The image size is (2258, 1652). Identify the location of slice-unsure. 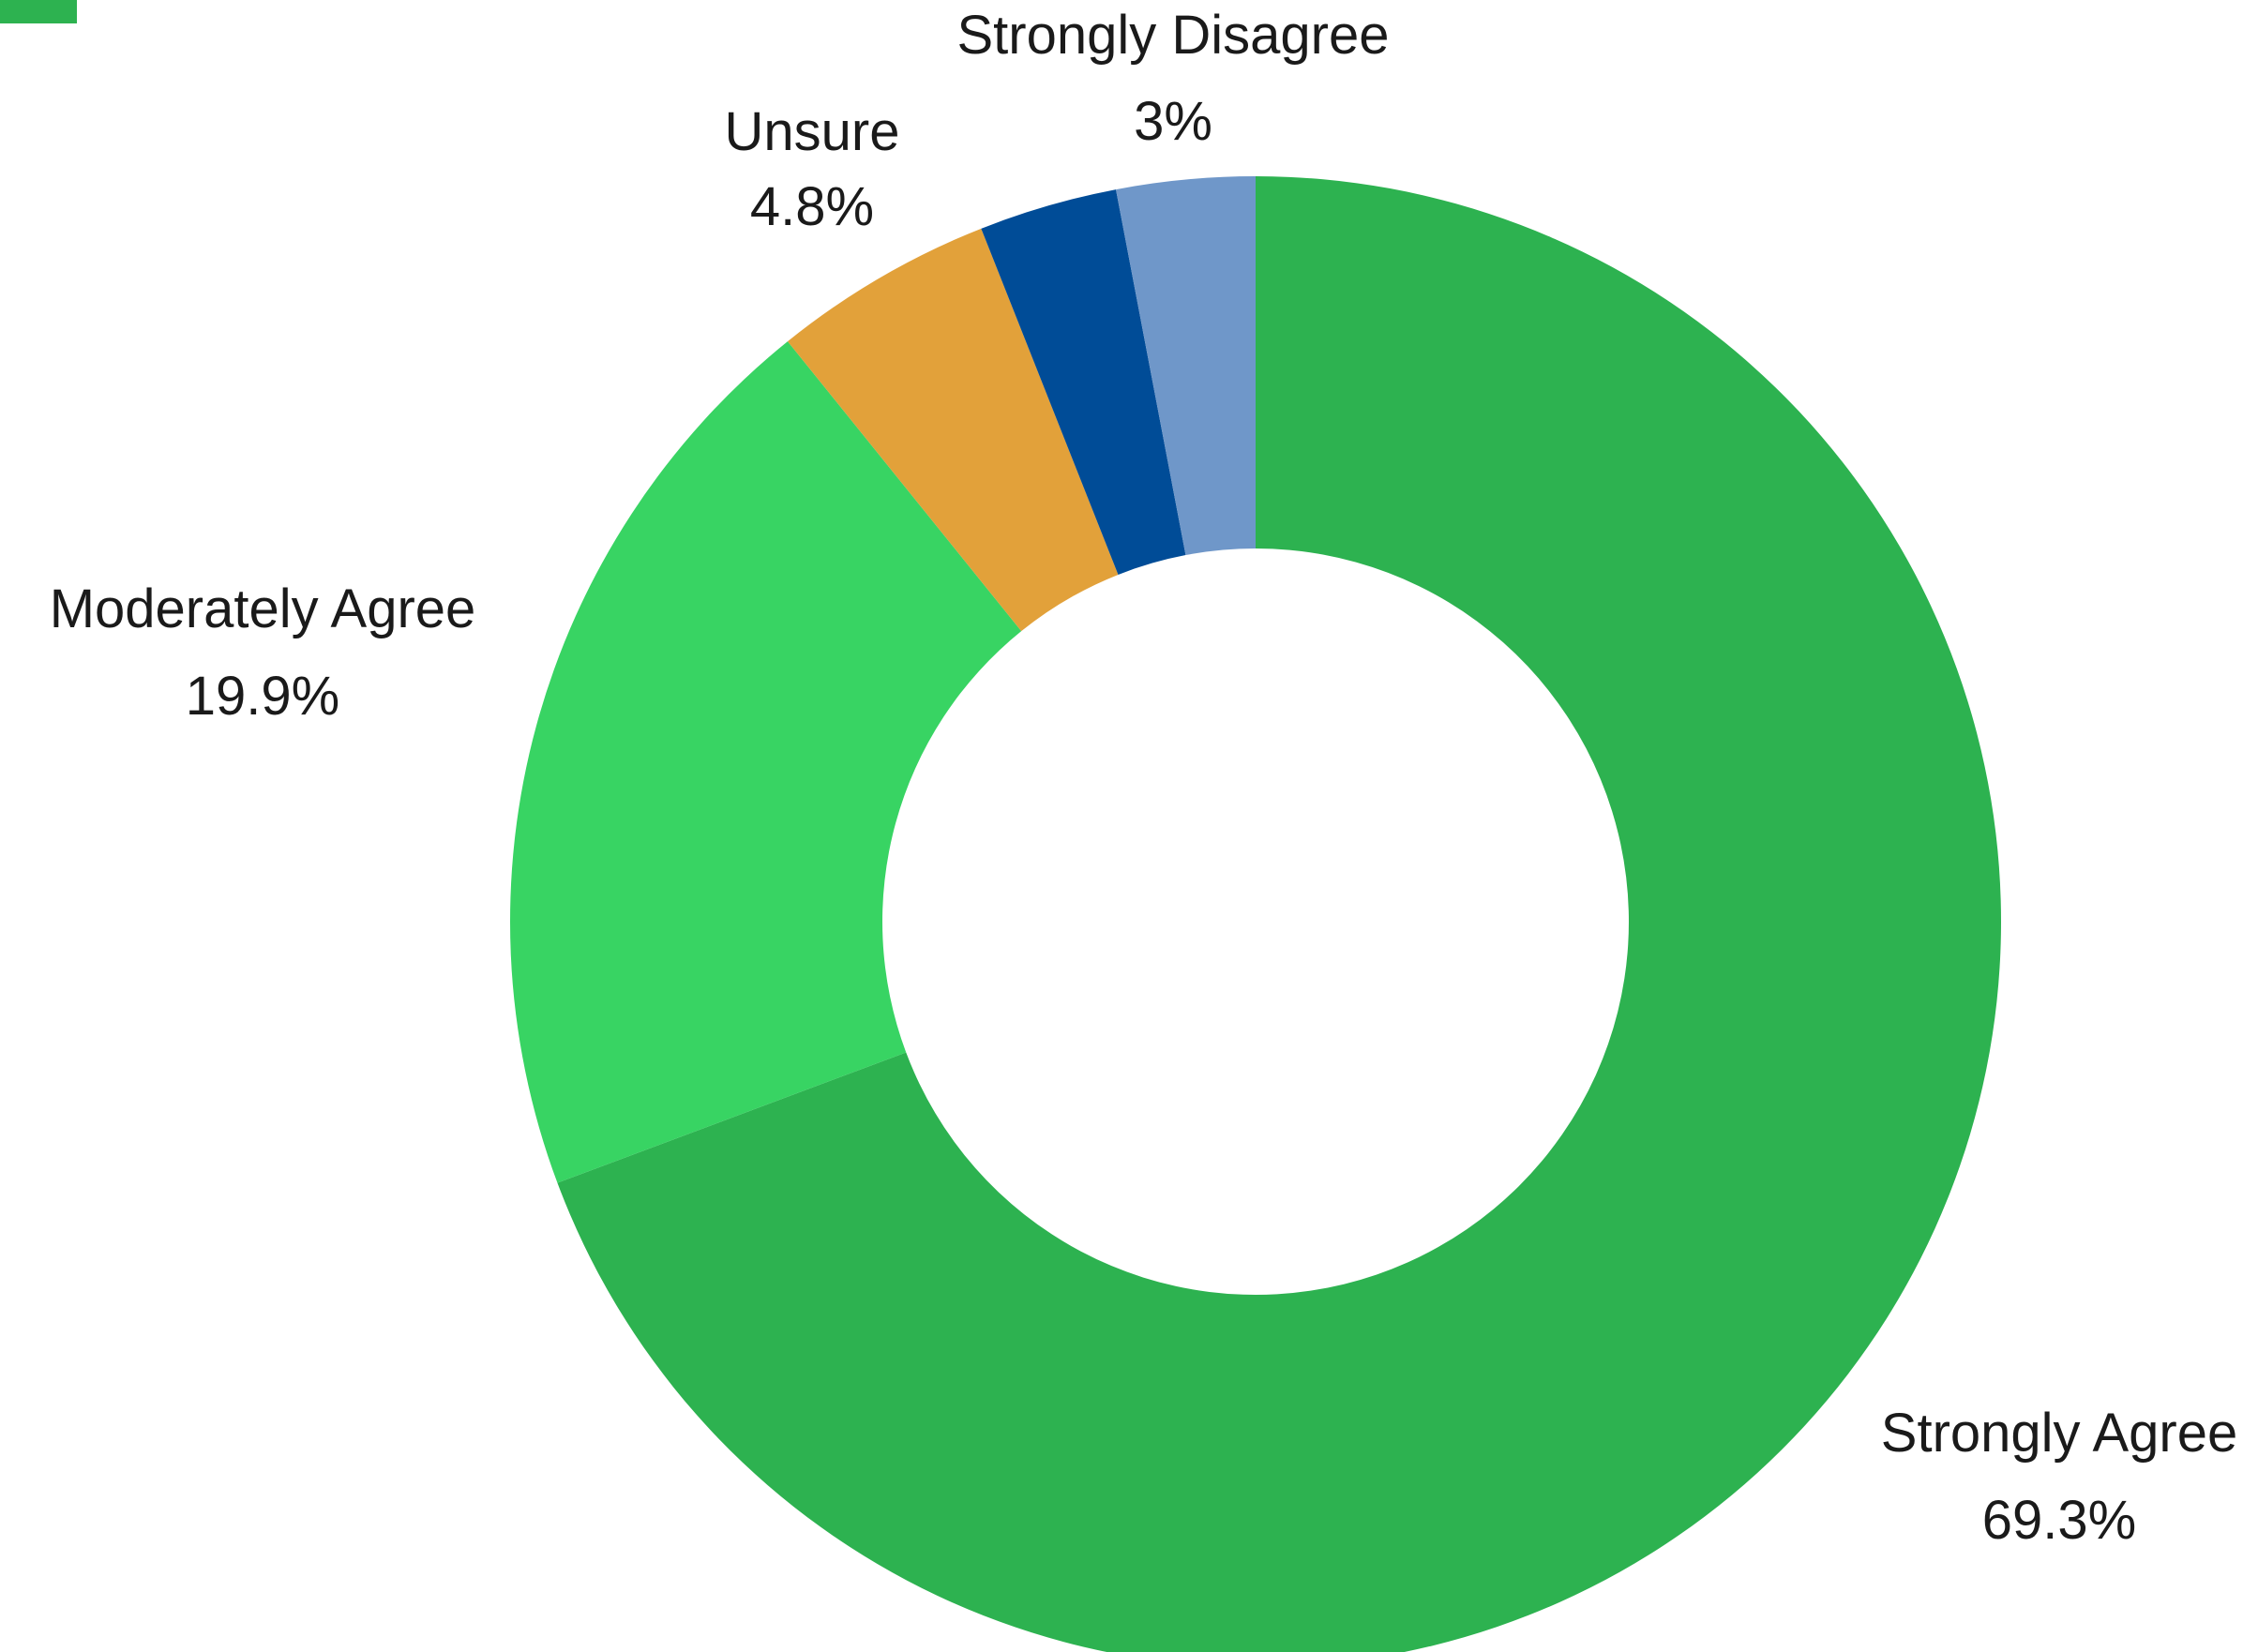
(953, 430).